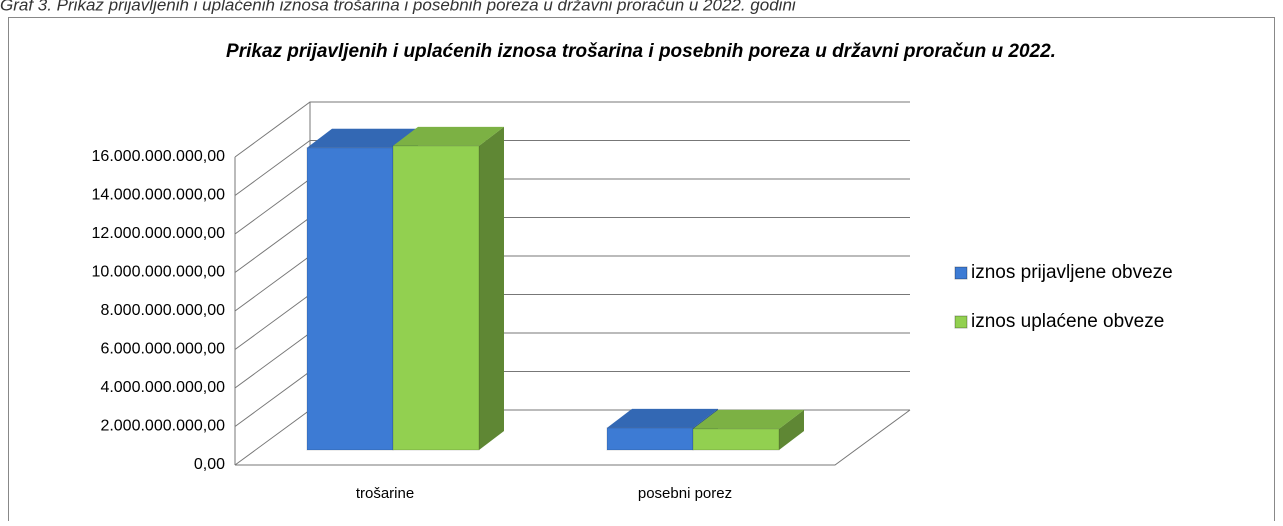  I want to click on y-tick-label: 6.000.000.000,00, so click(162, 349).